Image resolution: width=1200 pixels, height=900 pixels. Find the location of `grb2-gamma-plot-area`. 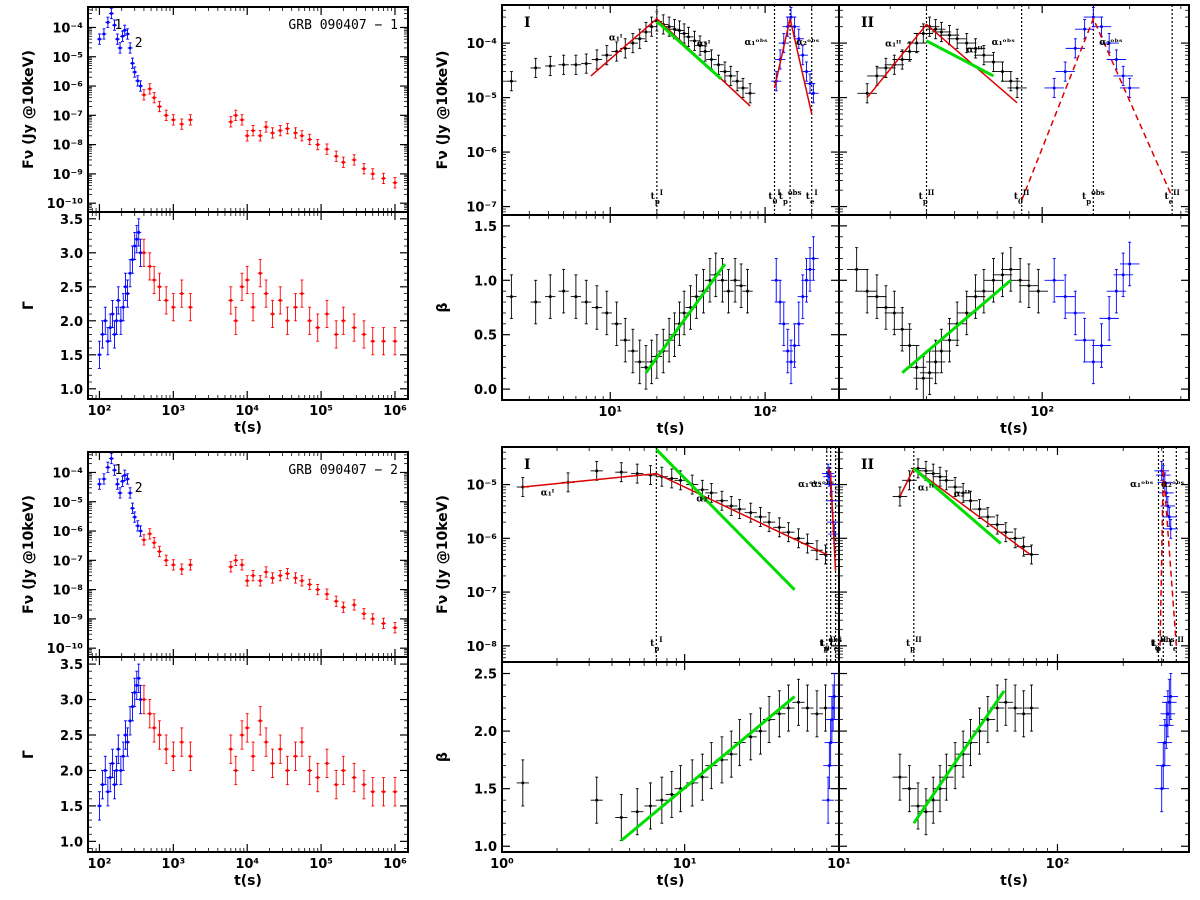

grb2-gamma-plot-area is located at coordinates (247, 742).